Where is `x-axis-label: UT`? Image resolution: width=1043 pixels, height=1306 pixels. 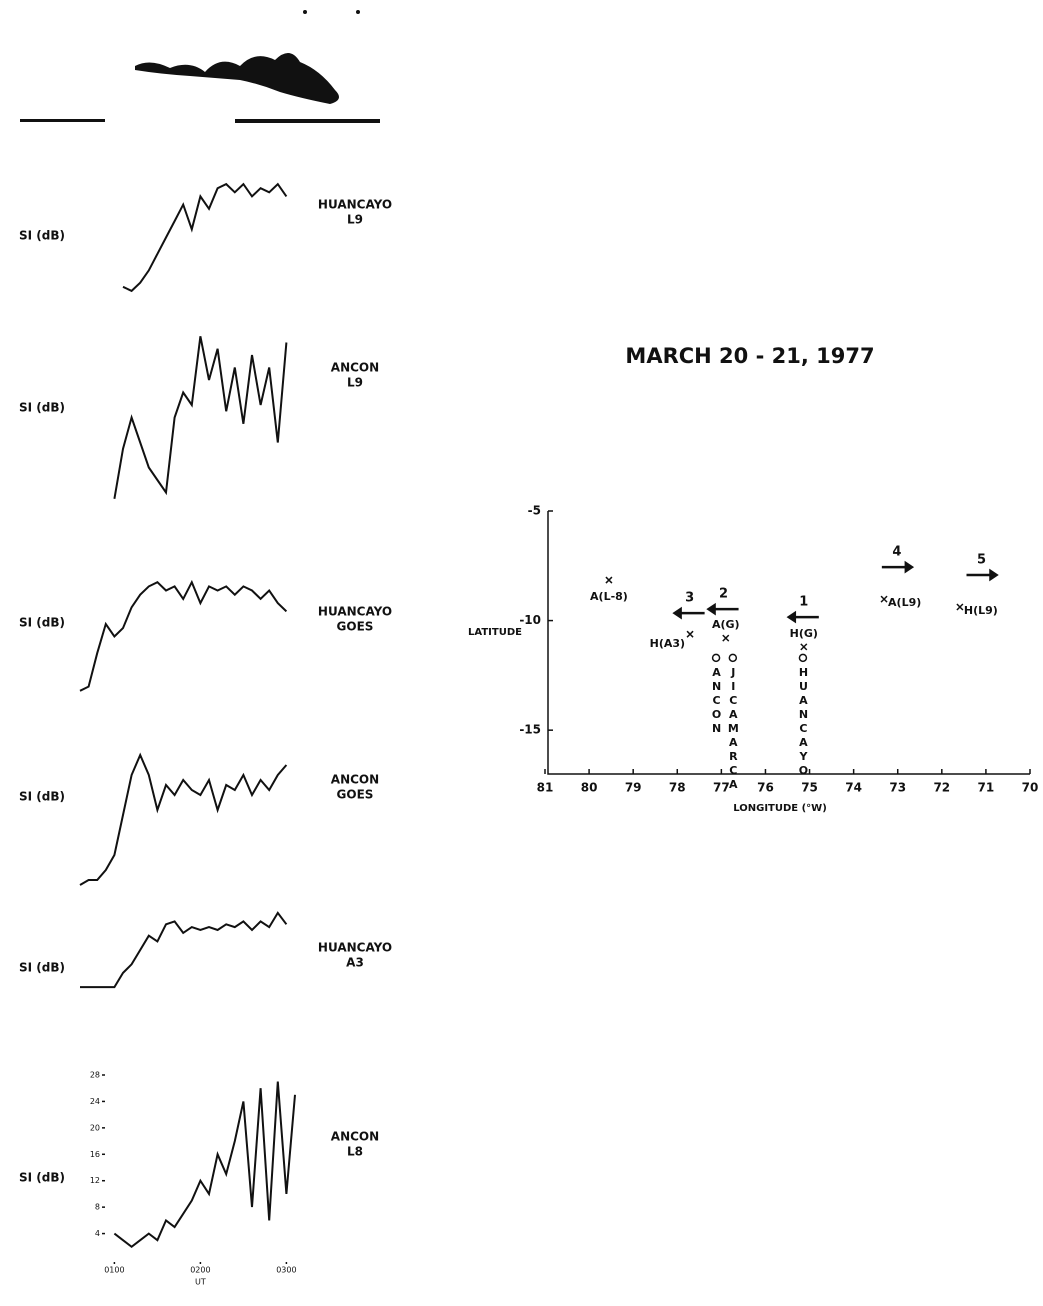 x-axis-label: UT is located at coordinates (200, 1282).